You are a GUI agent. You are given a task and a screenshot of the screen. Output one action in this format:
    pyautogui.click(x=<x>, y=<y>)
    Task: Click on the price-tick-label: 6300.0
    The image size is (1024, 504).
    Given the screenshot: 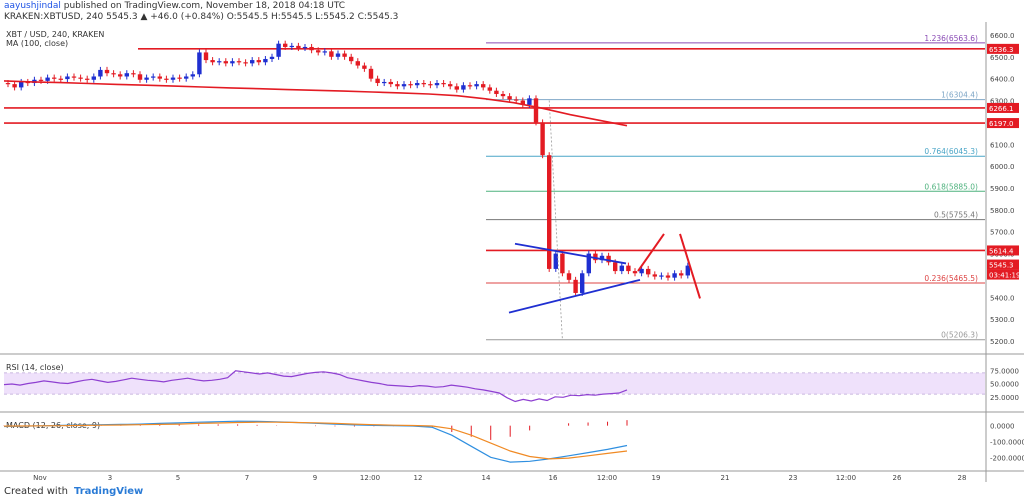 What is the action you would take?
    pyautogui.click(x=1002, y=102)
    